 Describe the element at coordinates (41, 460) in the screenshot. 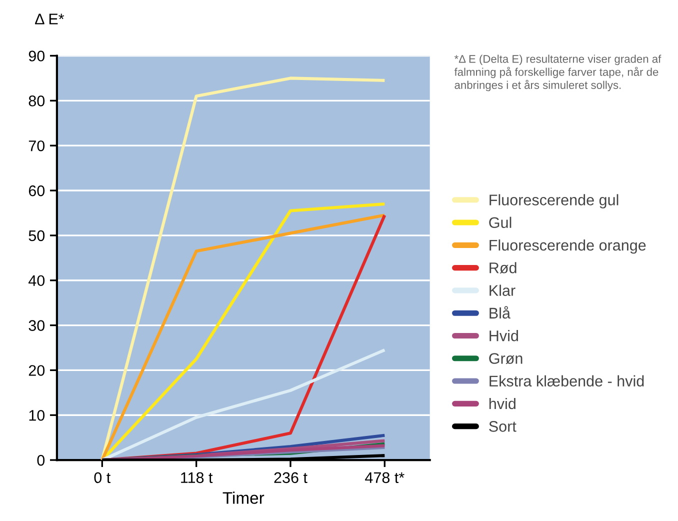

I see `y-tick-label: 0` at that location.